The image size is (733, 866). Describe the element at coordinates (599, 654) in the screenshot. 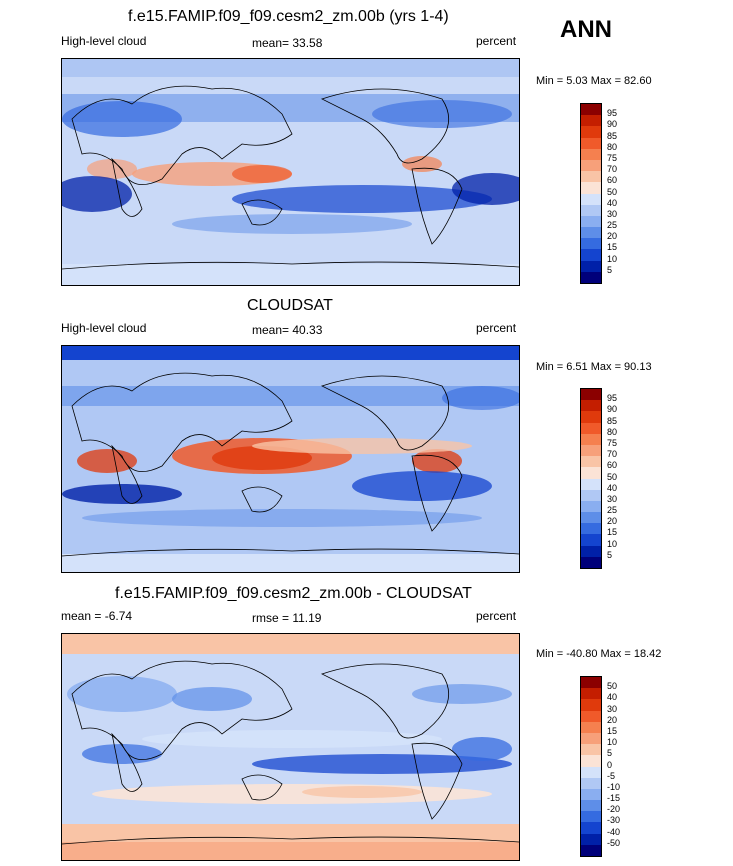

I see `panel3-minmax: Min = -40.80 Max = 18.42` at that location.